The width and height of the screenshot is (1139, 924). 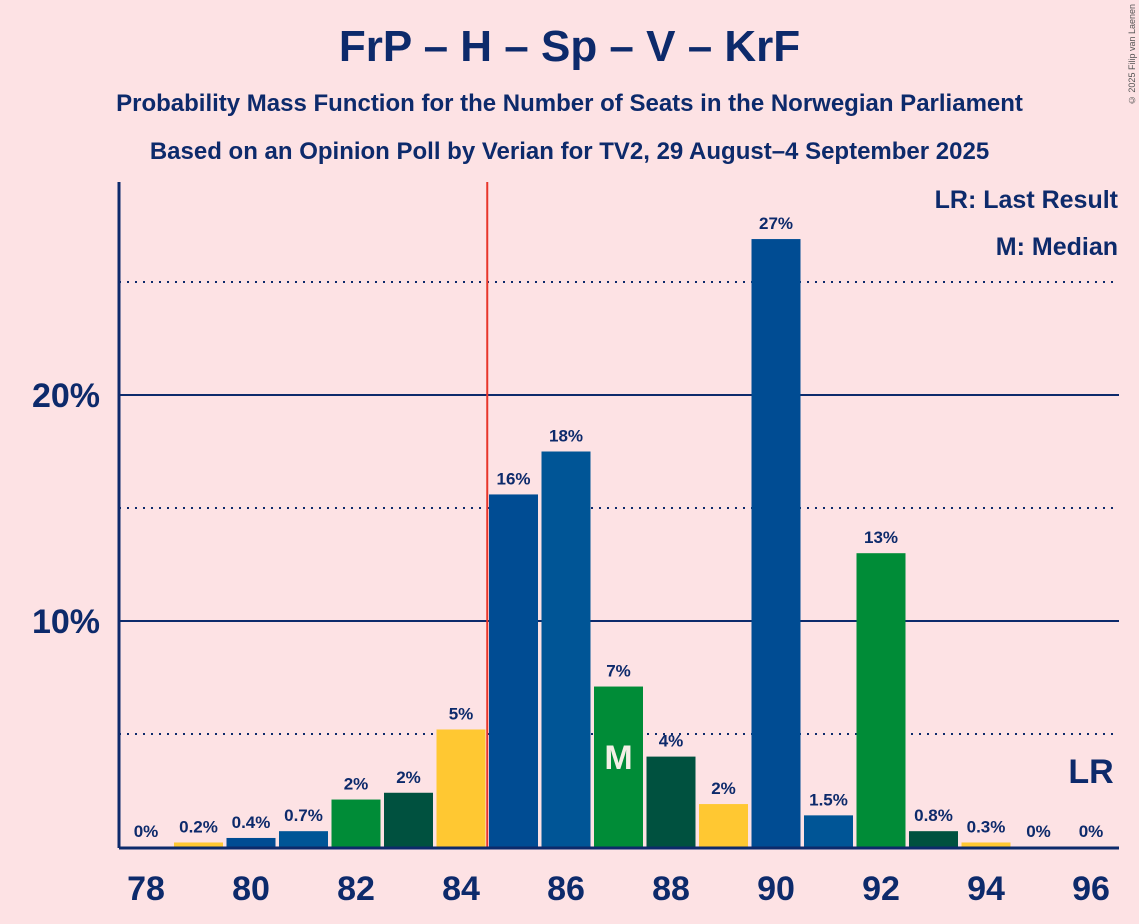 What do you see at coordinates (671, 889) in the screenshot?
I see `x-tick-label: 88` at bounding box center [671, 889].